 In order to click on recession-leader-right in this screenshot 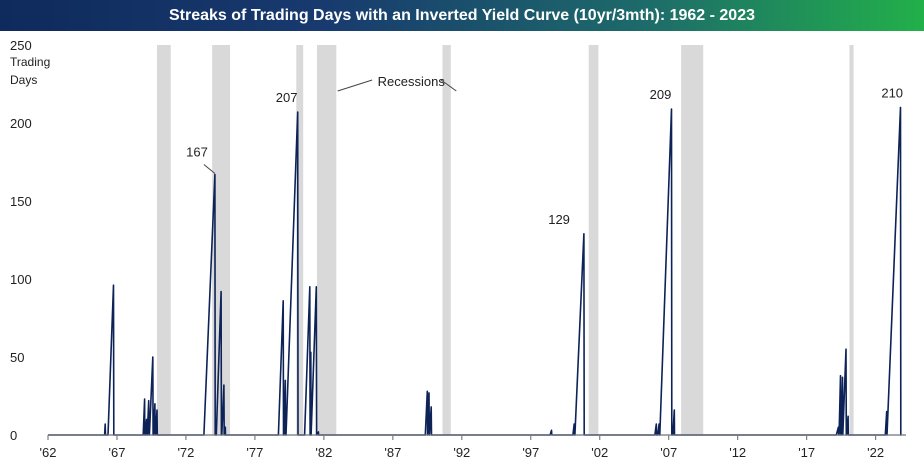, I will do `click(448, 85)`.